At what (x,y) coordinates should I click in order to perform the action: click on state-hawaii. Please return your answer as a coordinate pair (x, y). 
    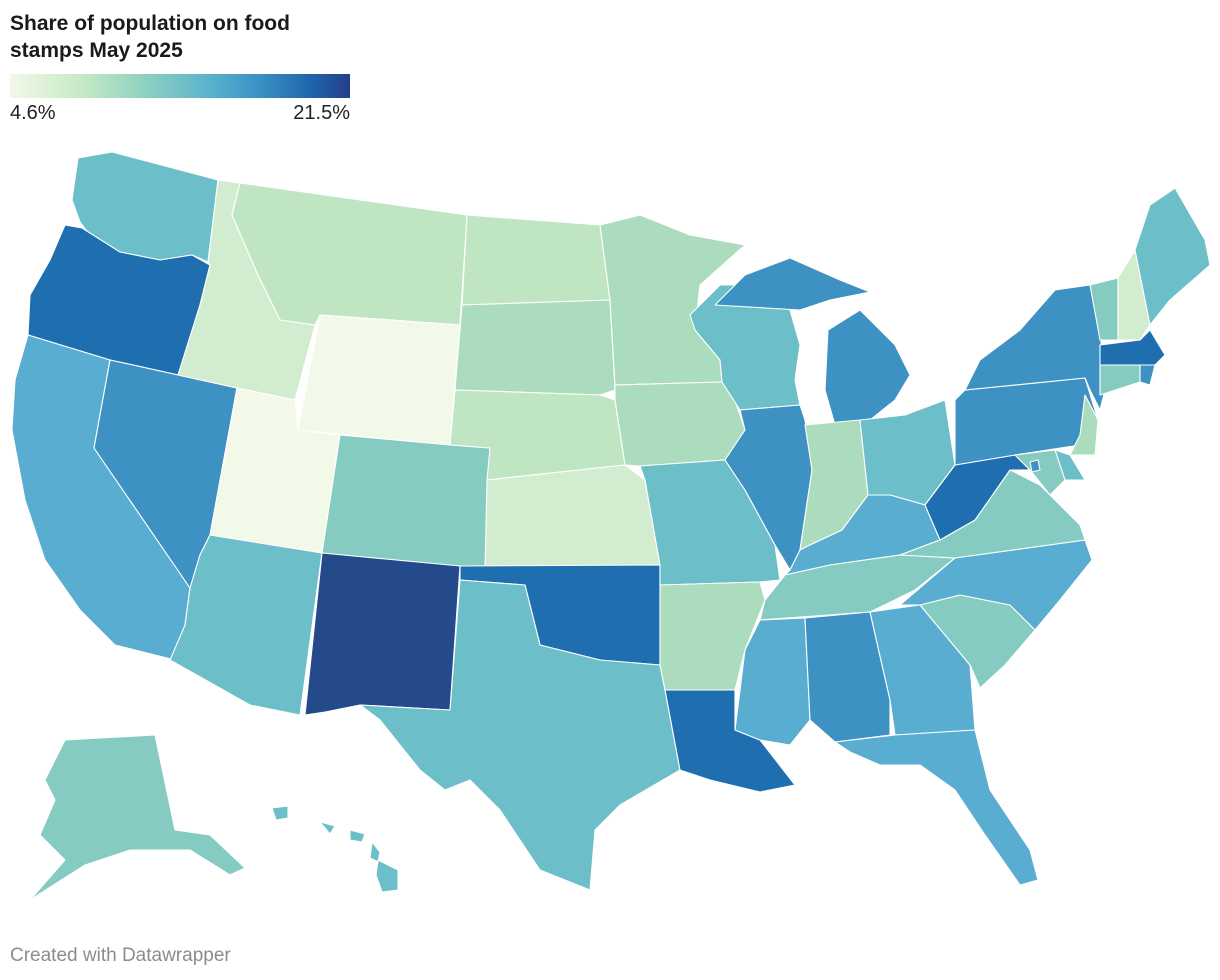
    Looking at the image, I should click on (335, 849).